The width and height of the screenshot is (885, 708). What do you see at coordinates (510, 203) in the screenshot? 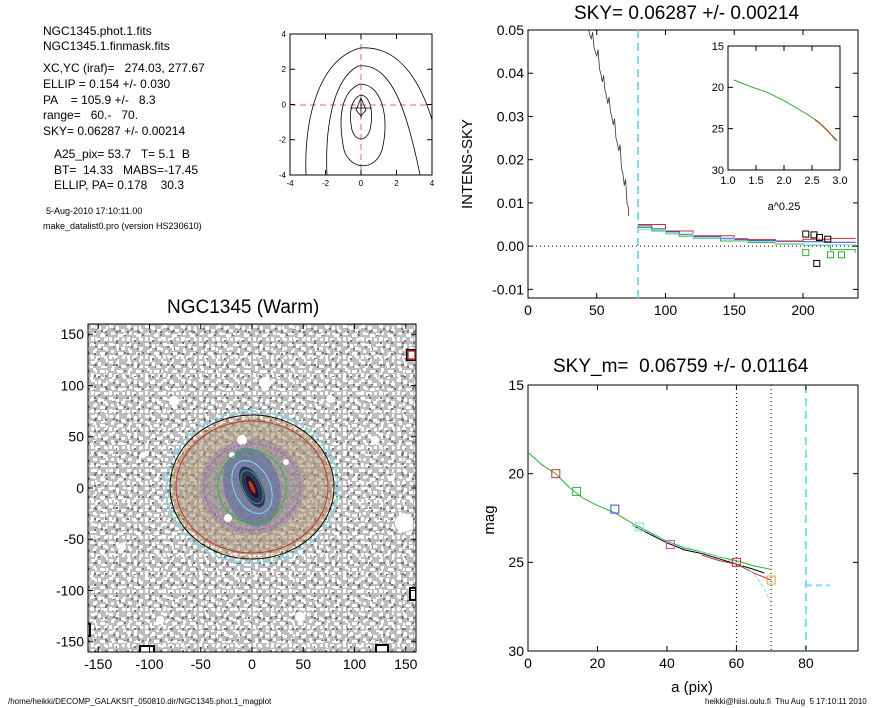
I see `sky-ytick-label: 0.01` at bounding box center [510, 203].